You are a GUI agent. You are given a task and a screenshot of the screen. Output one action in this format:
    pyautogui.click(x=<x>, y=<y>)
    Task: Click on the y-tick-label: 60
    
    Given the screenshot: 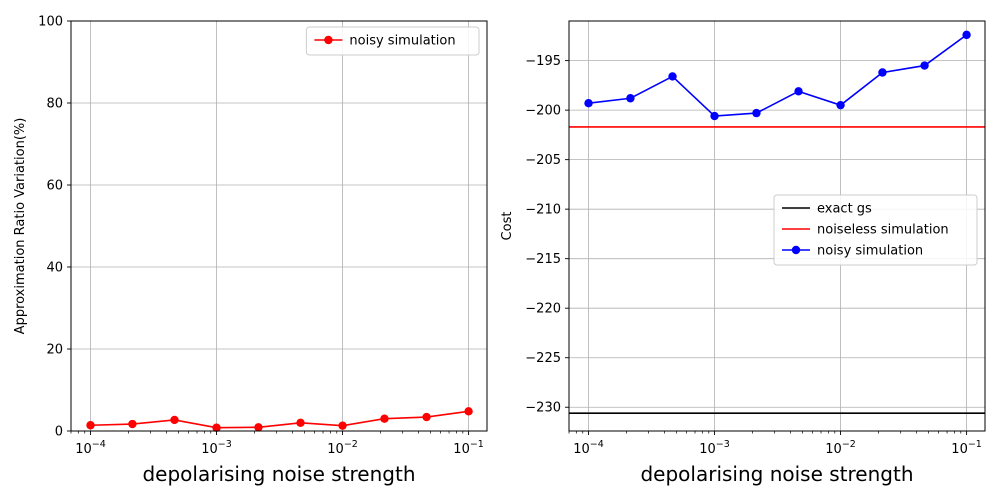 What is the action you would take?
    pyautogui.click(x=54, y=186)
    